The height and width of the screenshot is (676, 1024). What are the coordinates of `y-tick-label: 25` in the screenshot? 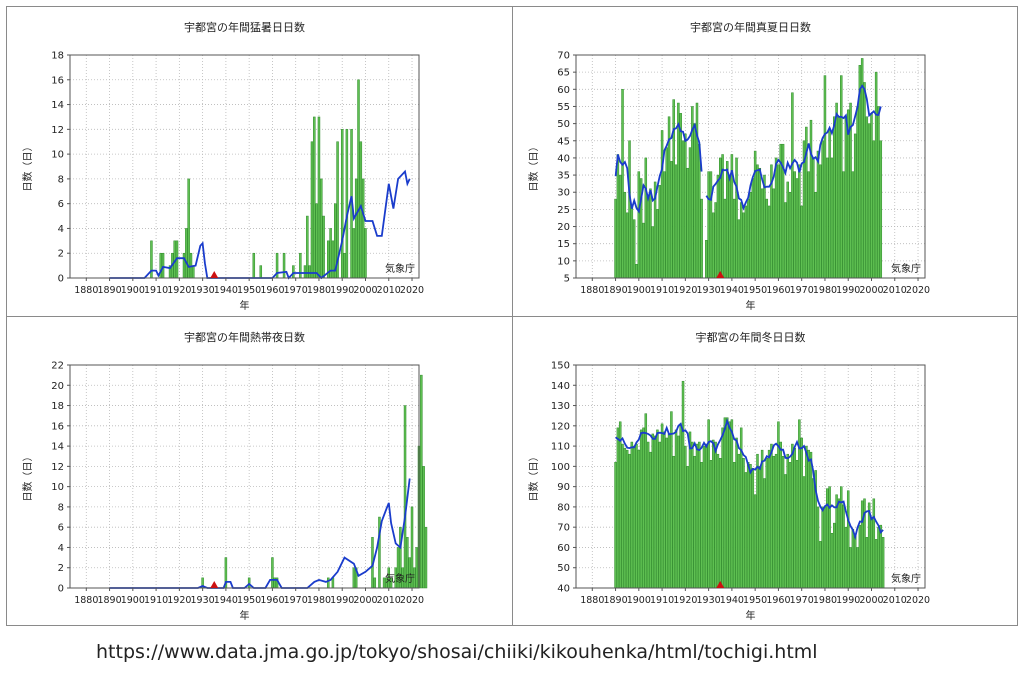 It's located at (563, 210).